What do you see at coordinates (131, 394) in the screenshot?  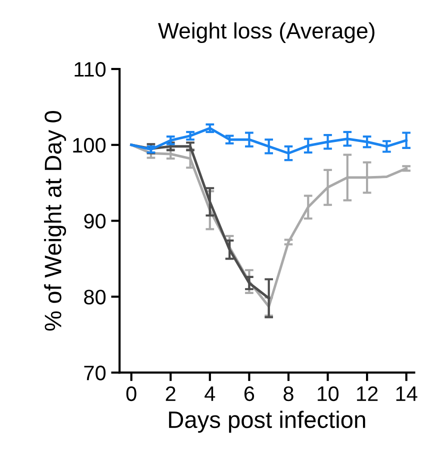 I see `x-tick-label: 0` at bounding box center [131, 394].